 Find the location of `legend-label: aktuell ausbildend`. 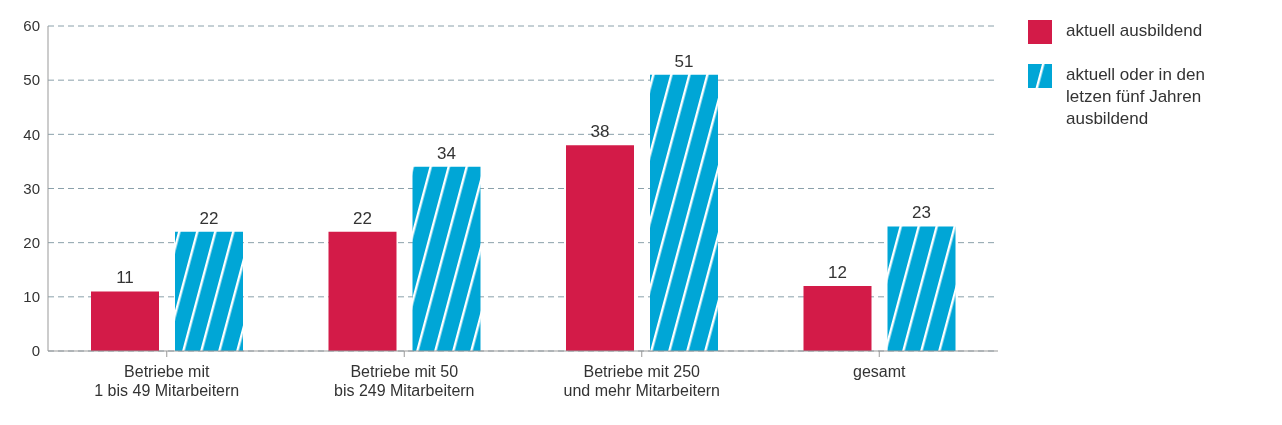

legend-label: aktuell ausbildend is located at coordinates (1135, 31).